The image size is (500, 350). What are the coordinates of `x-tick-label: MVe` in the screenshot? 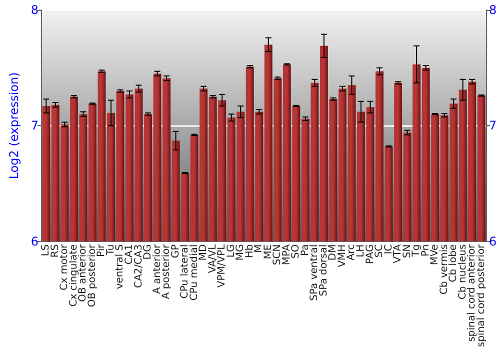 It's located at (435, 255).